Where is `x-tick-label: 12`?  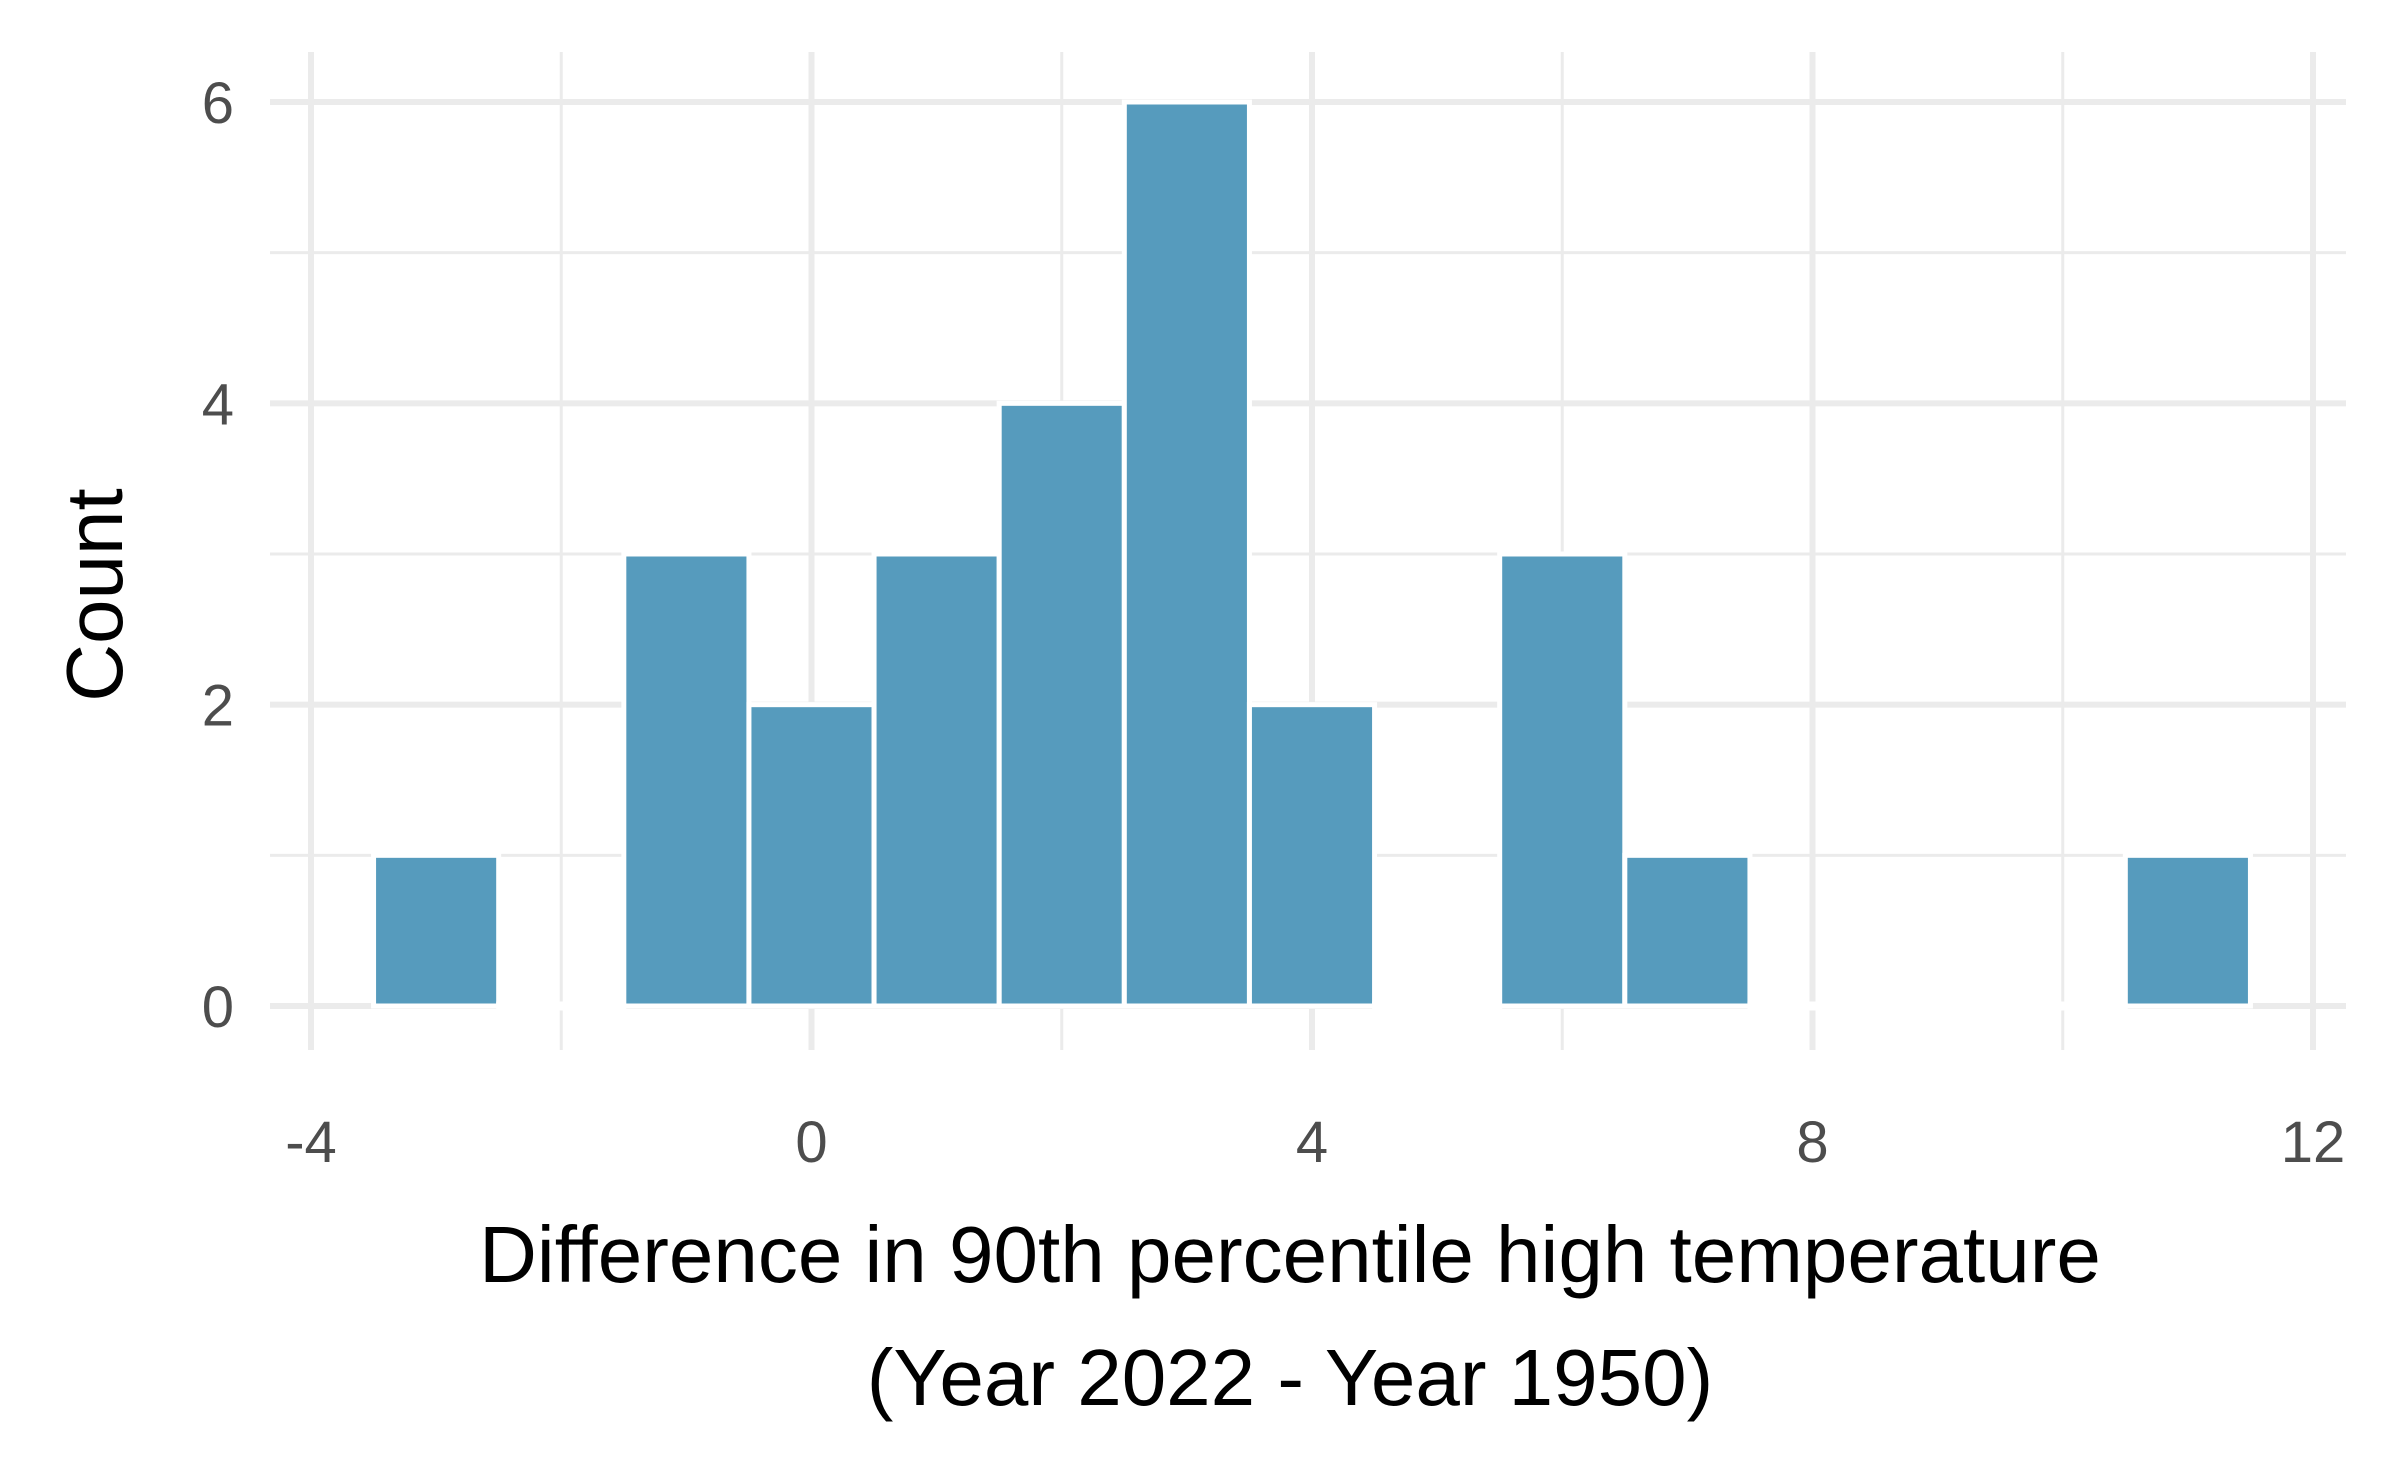 x-tick-label: 12 is located at coordinates (2313, 1142).